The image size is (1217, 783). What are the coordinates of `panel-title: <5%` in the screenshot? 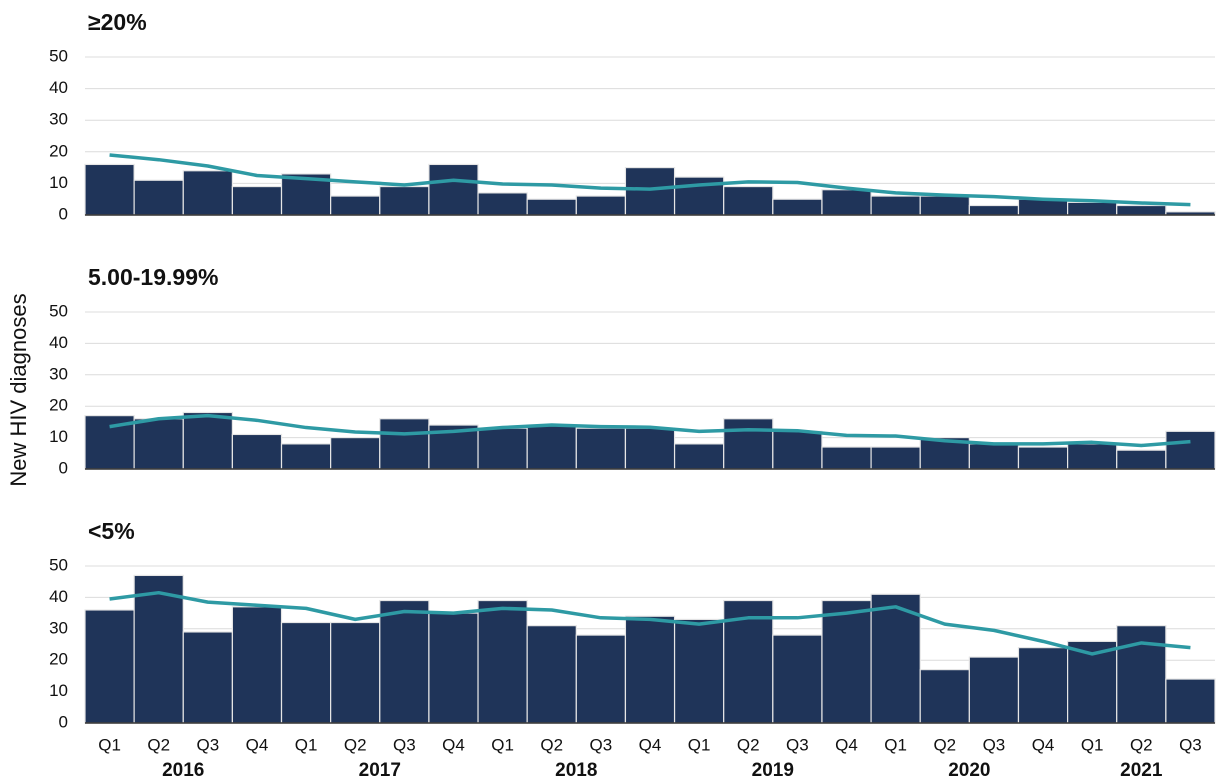 It's located at (111, 531).